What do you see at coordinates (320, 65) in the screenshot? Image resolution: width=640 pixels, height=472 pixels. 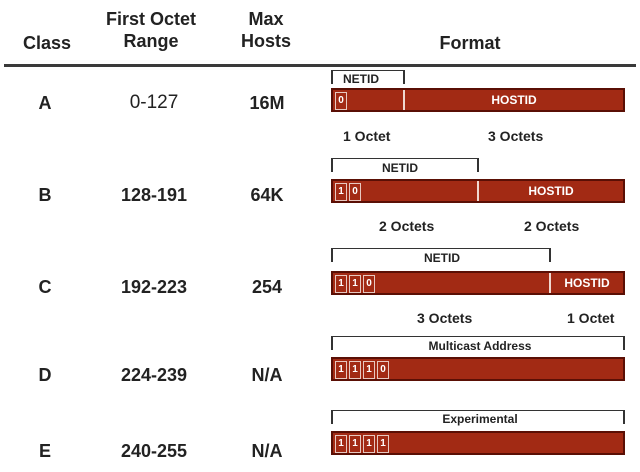 I see `header-rule` at bounding box center [320, 65].